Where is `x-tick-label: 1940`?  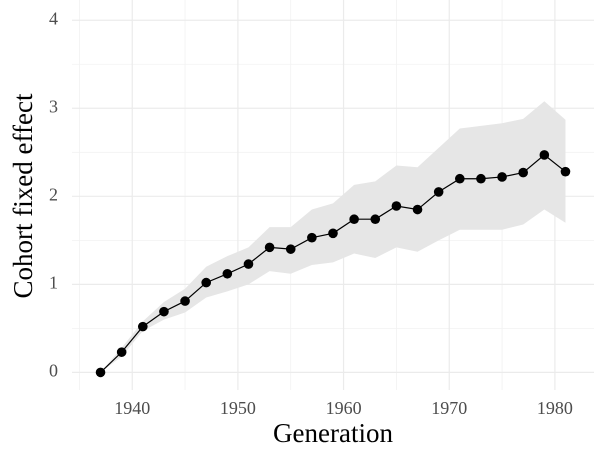
x-tick-label: 1940 is located at coordinates (132, 408).